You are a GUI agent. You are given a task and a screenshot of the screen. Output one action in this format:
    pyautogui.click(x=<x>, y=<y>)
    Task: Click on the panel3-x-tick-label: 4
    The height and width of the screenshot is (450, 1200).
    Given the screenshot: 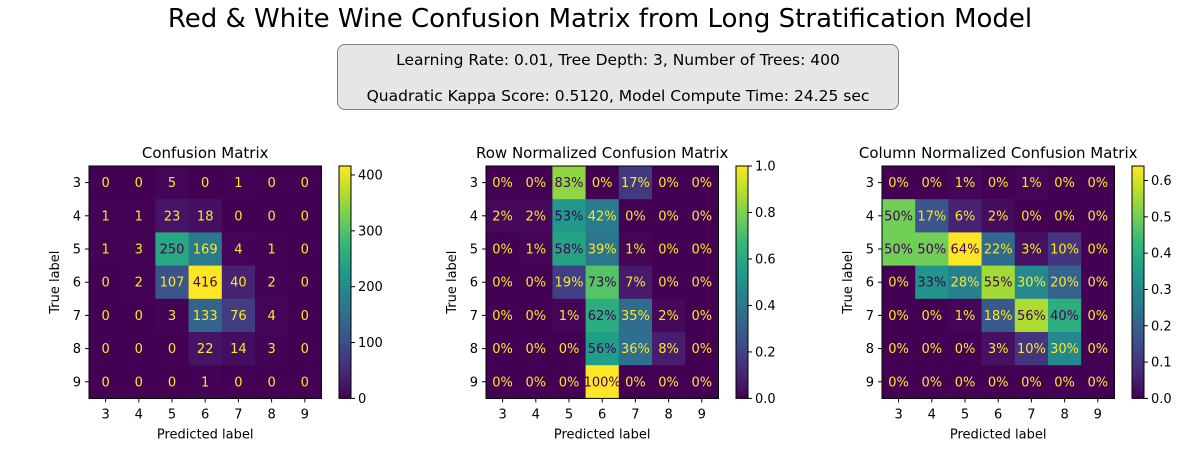 What is the action you would take?
    pyautogui.click(x=932, y=414)
    